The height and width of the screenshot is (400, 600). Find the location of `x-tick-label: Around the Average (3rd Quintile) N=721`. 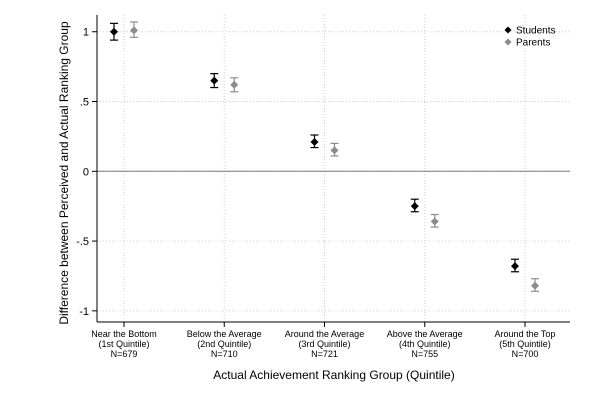

x-tick-label: Around the Average (3rd Quintile) N=721 is located at coordinates (324, 344).